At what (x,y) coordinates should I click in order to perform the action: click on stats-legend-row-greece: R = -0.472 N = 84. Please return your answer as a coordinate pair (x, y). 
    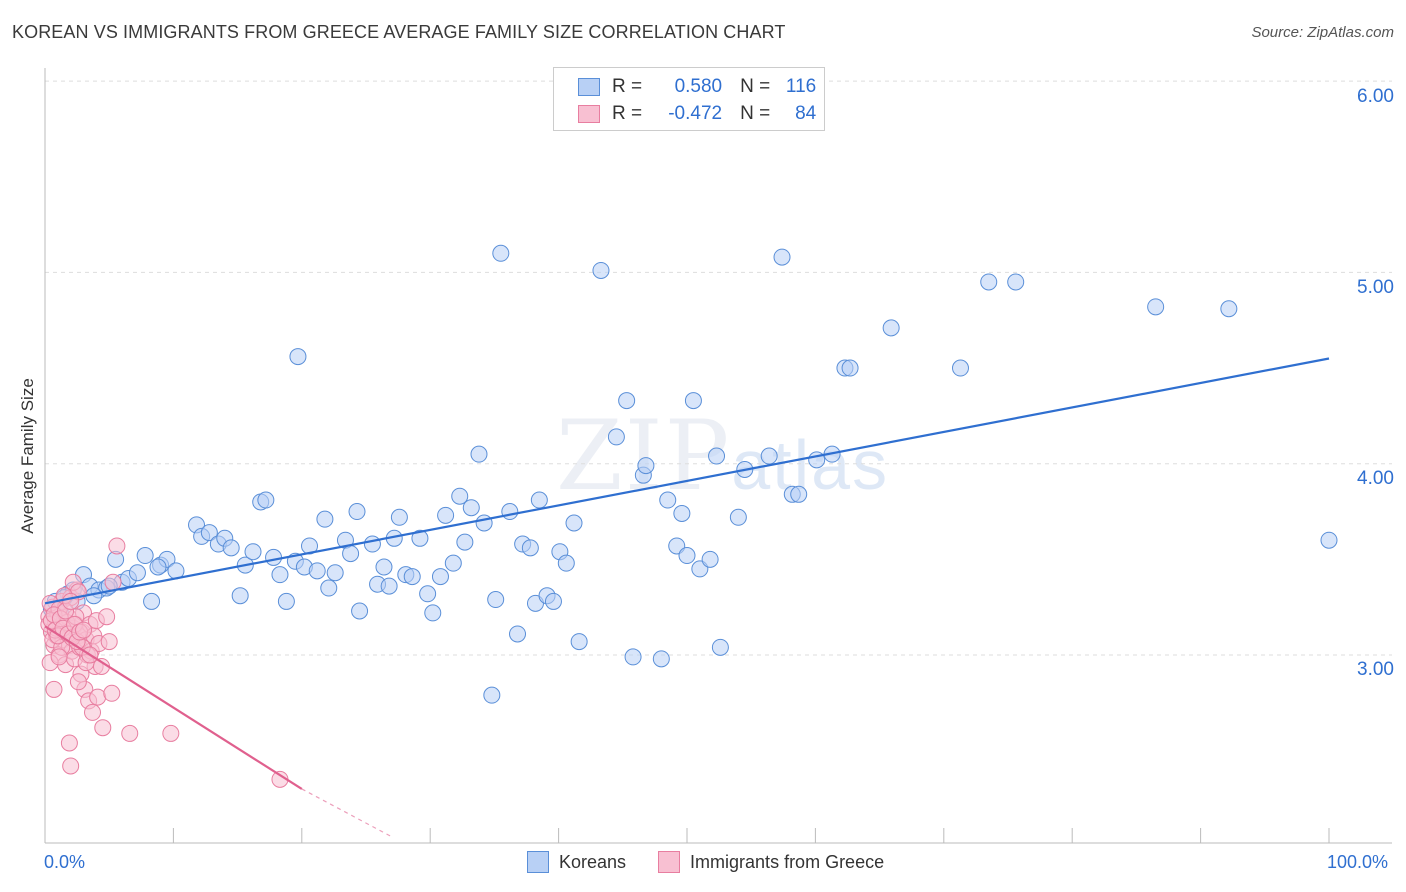
    Looking at the image, I should click on (697, 114).